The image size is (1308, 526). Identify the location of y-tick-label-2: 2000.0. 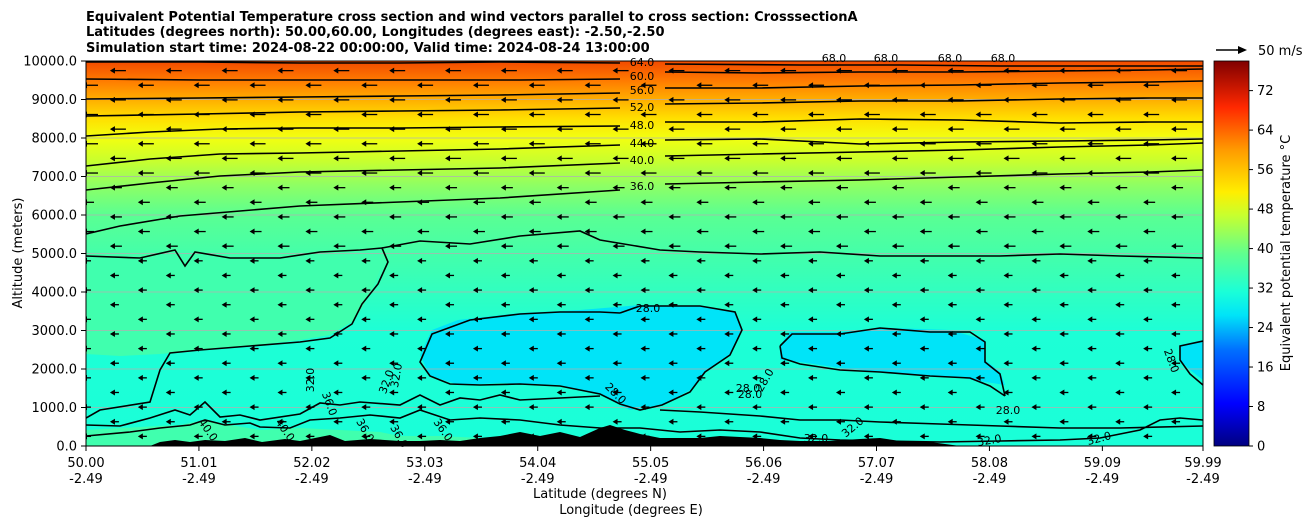
(55, 370).